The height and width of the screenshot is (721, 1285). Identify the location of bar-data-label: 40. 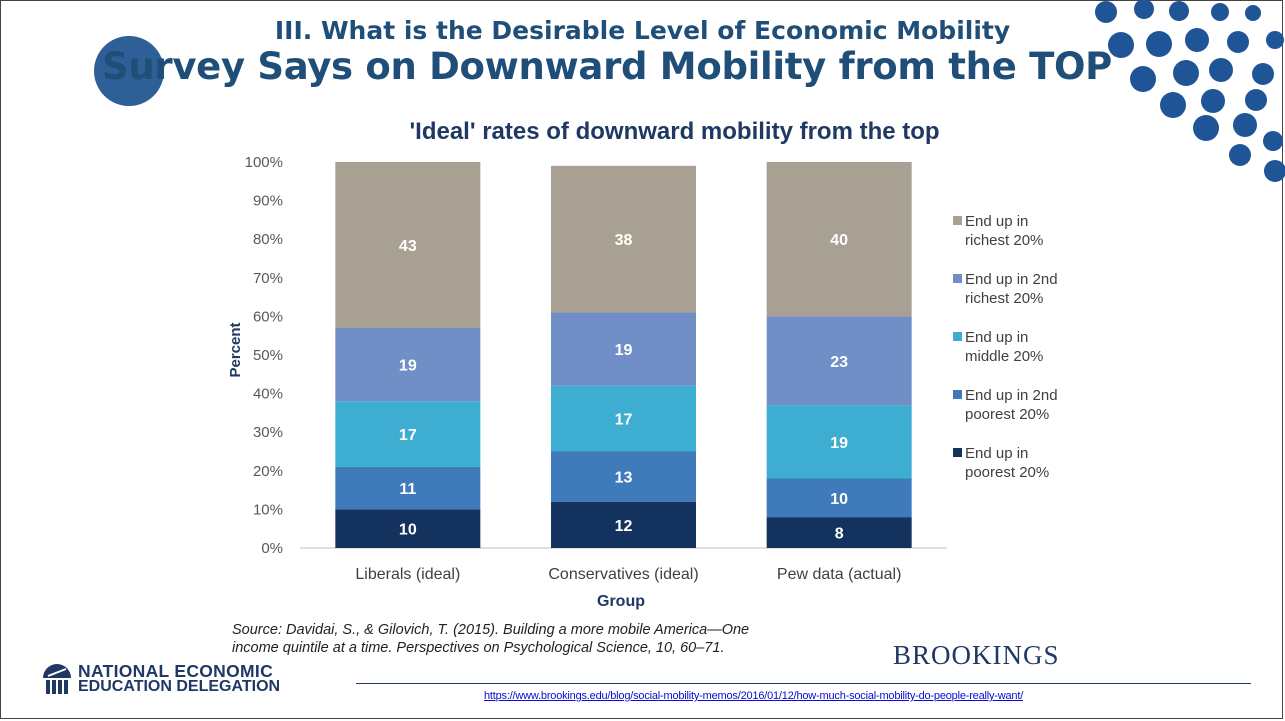
(839, 240).